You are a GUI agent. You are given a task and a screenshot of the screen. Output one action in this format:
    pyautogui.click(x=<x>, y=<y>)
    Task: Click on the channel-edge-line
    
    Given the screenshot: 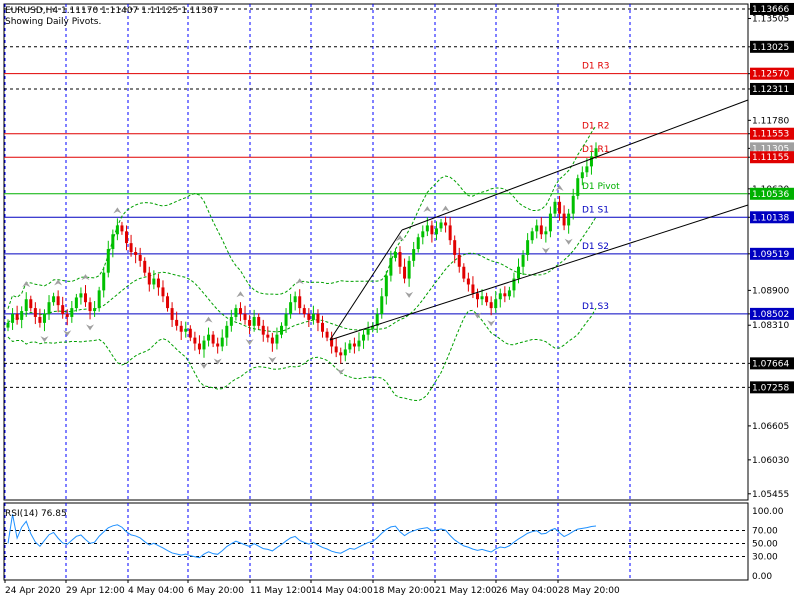 What is the action you would take?
    pyautogui.click(x=366, y=285)
    